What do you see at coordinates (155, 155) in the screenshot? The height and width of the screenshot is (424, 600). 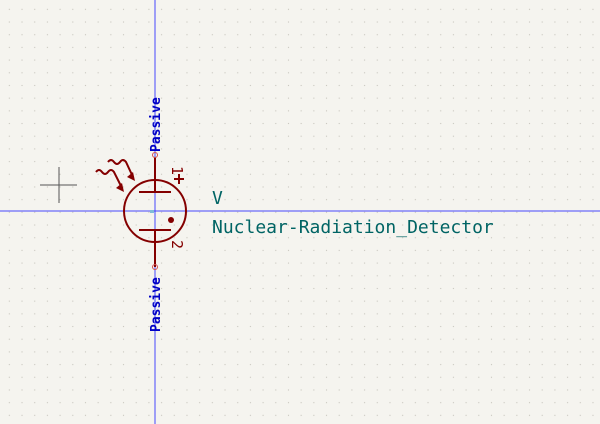 I see `pin-1-end-marker` at bounding box center [155, 155].